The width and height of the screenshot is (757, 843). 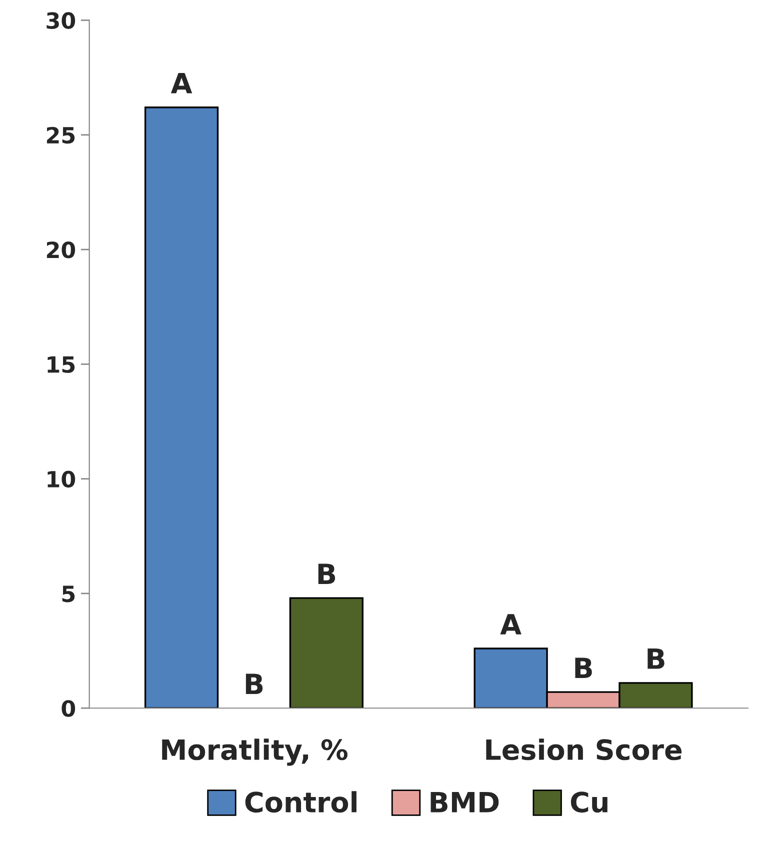 I want to click on y-tick-label: 15, so click(x=61, y=364).